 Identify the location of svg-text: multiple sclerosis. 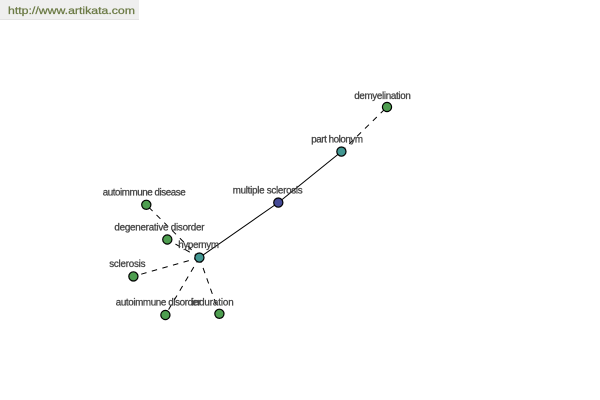
(268, 190).